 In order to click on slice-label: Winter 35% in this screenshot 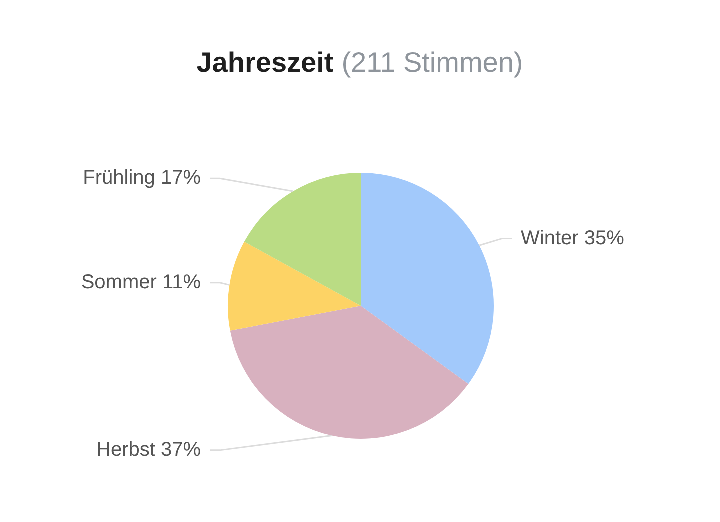, I will do `click(573, 238)`.